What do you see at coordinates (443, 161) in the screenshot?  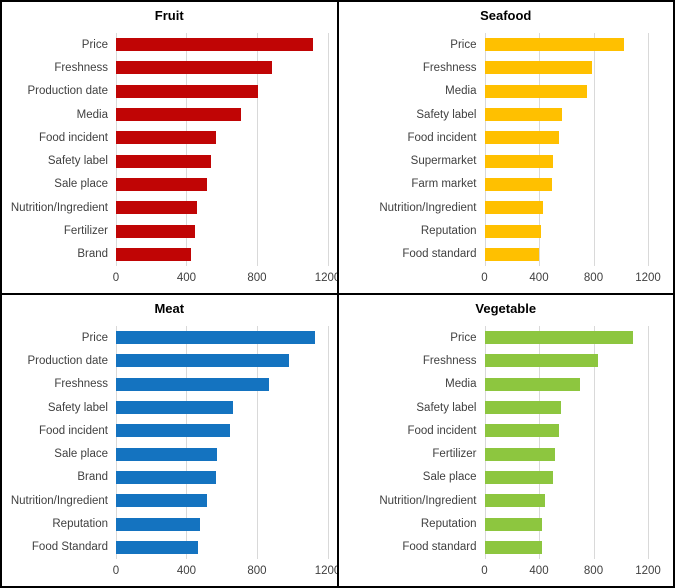 I see `category-label: Supermarket` at bounding box center [443, 161].